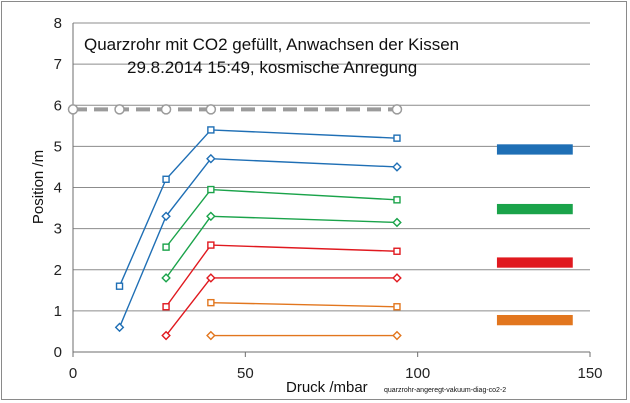 This screenshot has width=630, height=403. I want to click on y-tick-label: 0, so click(58, 352).